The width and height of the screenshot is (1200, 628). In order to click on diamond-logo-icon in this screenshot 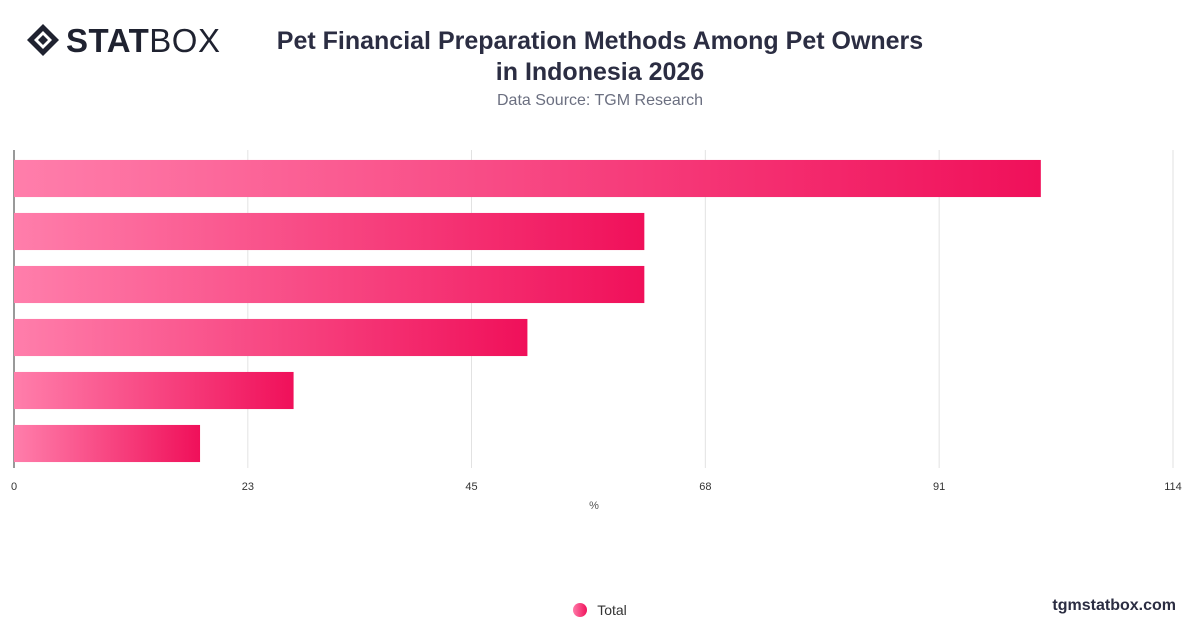, I will do `click(43, 40)`.